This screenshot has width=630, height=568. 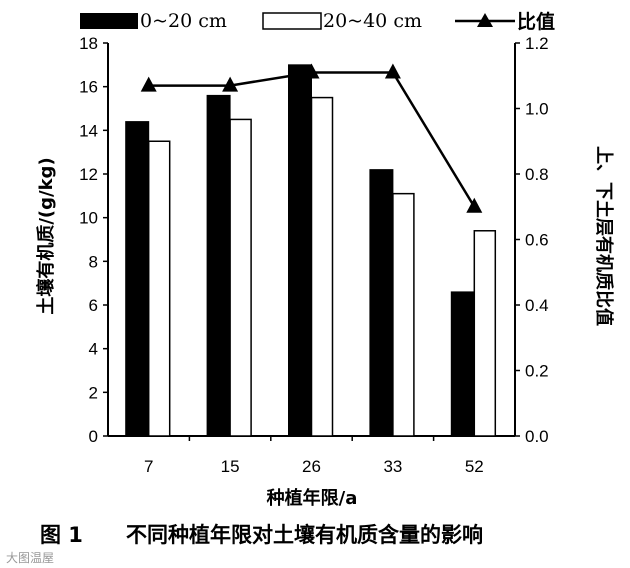 I want to click on y2-tick-label: 1.2, so click(x=537, y=43).